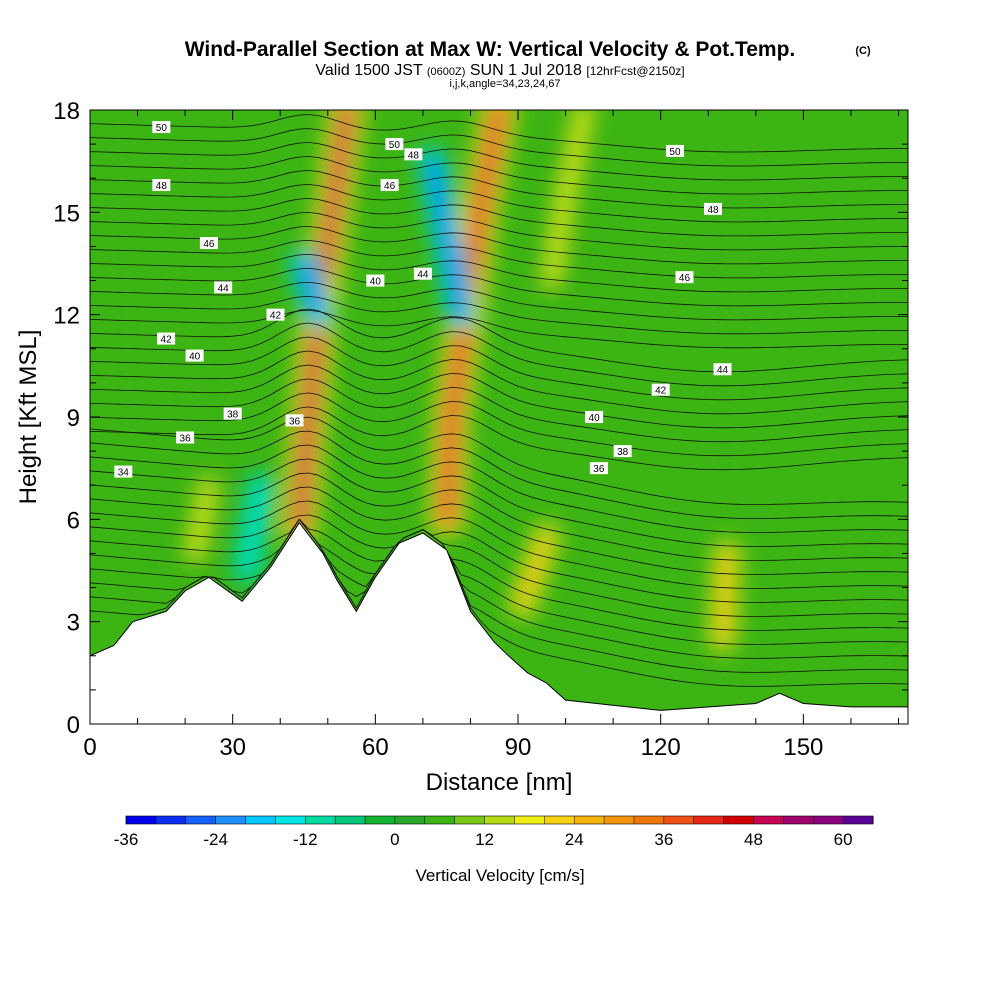 This screenshot has height=1000, width=1000. I want to click on colorbar-tick-label: 60, so click(843, 839).